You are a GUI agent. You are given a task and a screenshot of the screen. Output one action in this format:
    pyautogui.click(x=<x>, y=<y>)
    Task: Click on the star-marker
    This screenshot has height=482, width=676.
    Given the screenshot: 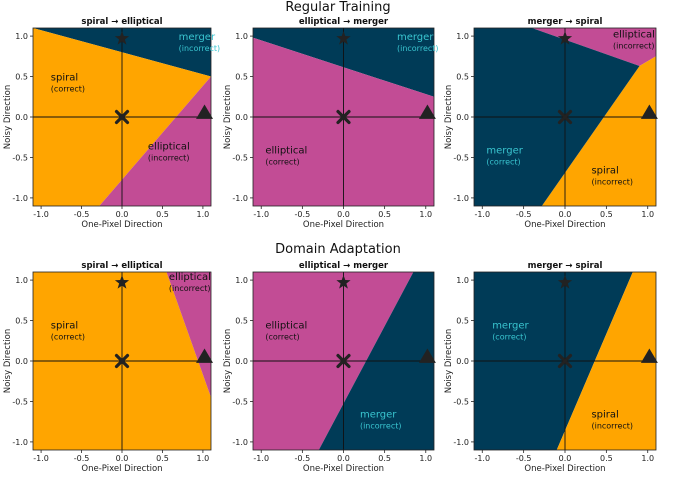 What is the action you would take?
    pyautogui.click(x=122, y=282)
    